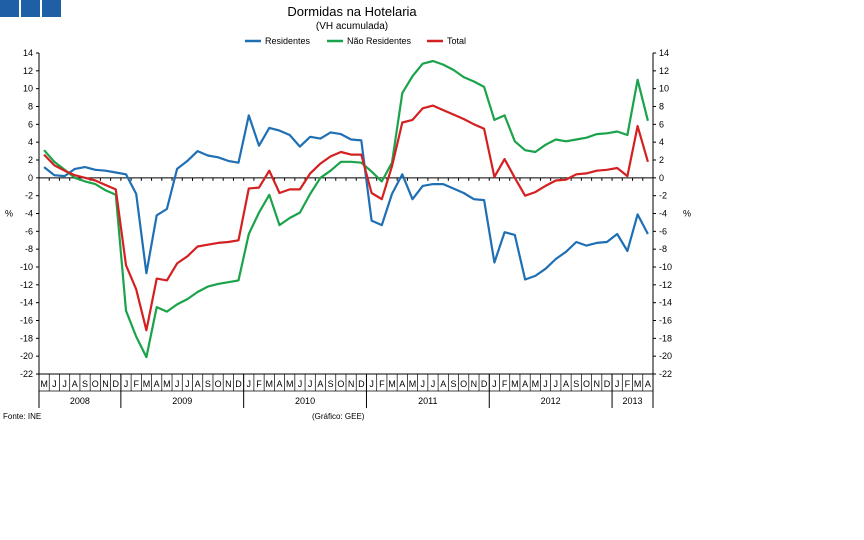  I want to click on legend: Residentes Não Residentes Total, so click(355, 41).